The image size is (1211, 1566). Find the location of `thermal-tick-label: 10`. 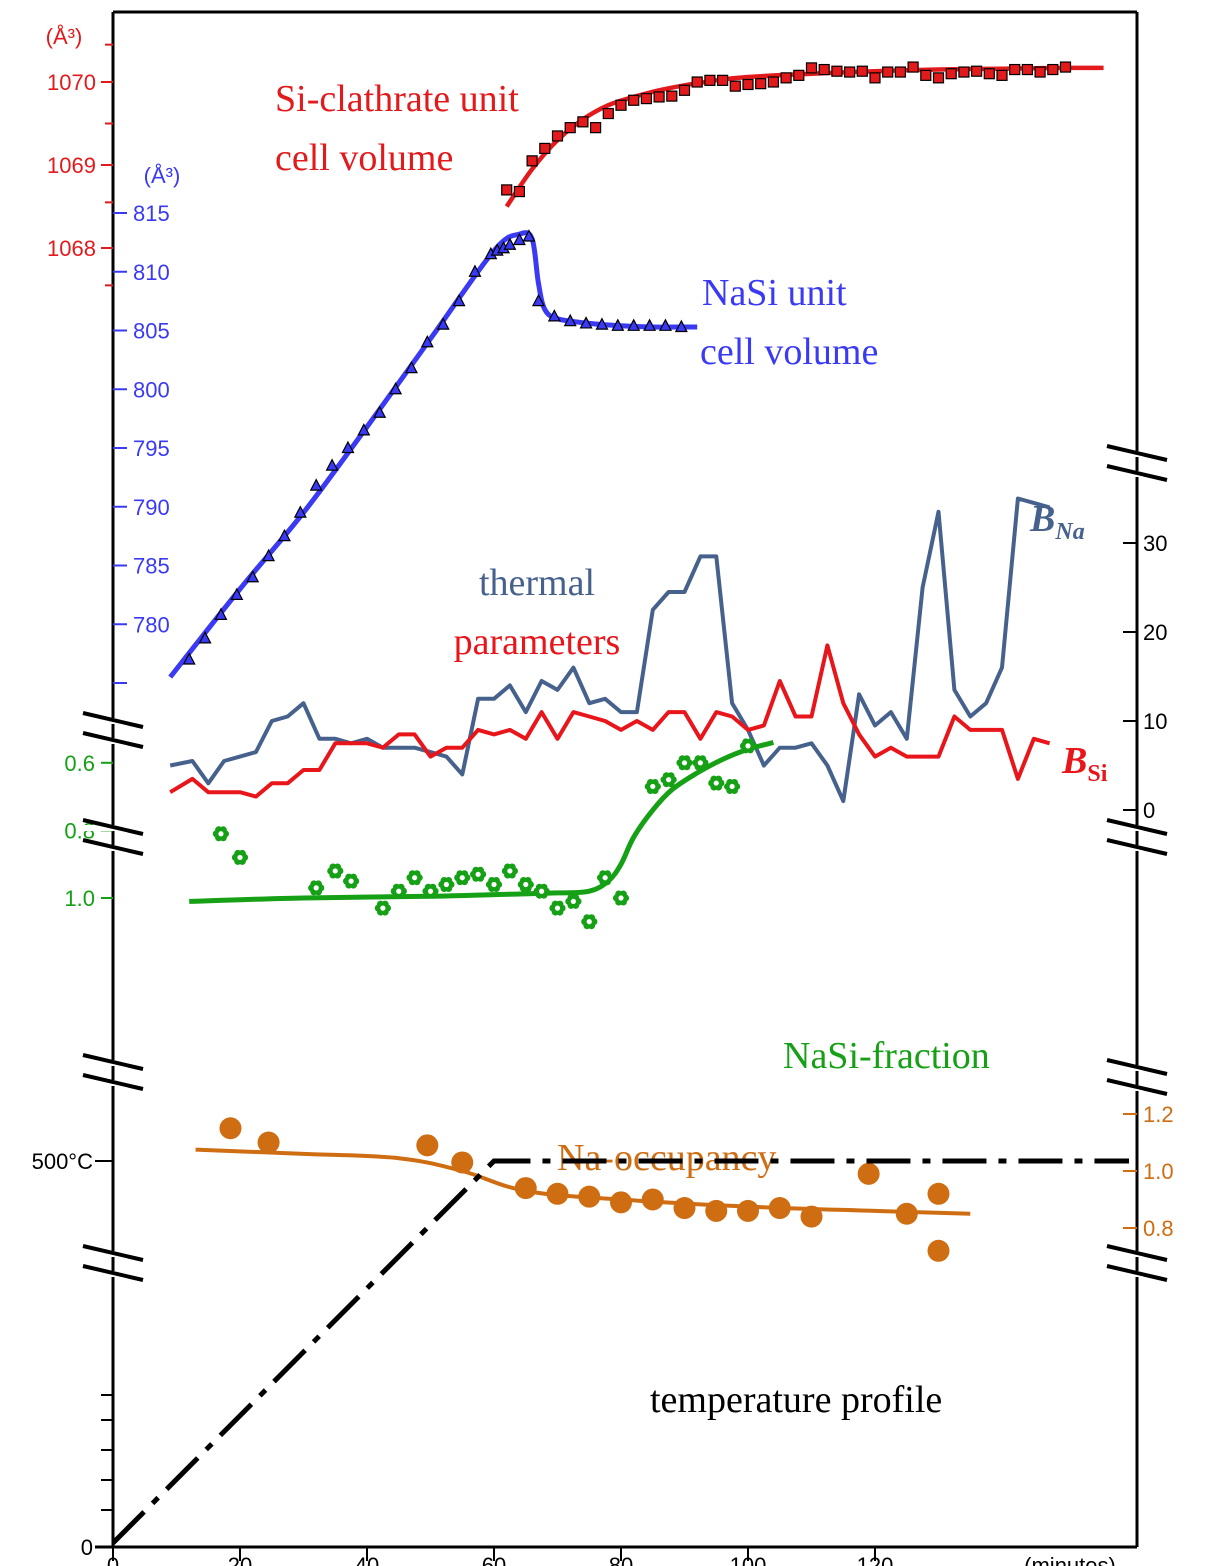

thermal-tick-label: 10 is located at coordinates (1155, 721).